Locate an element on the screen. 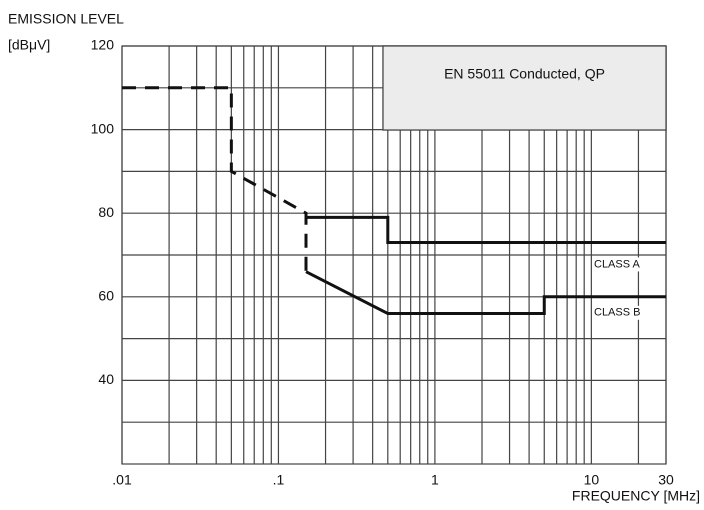  x-tick-label: 10 is located at coordinates (592, 480).